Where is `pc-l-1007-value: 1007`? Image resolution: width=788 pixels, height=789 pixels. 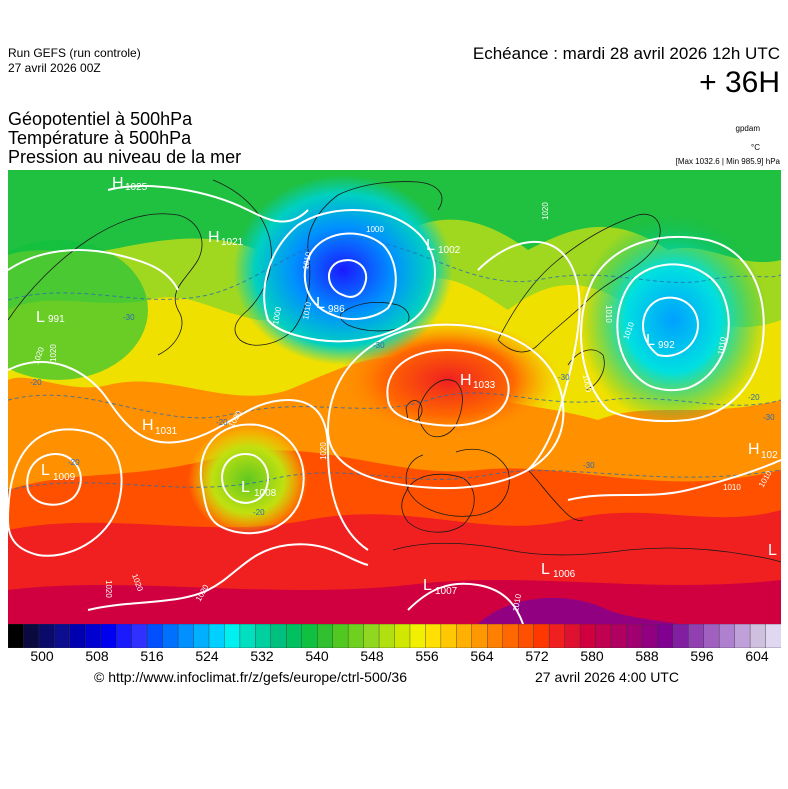 pc-l-1007-value: 1007 is located at coordinates (446, 591).